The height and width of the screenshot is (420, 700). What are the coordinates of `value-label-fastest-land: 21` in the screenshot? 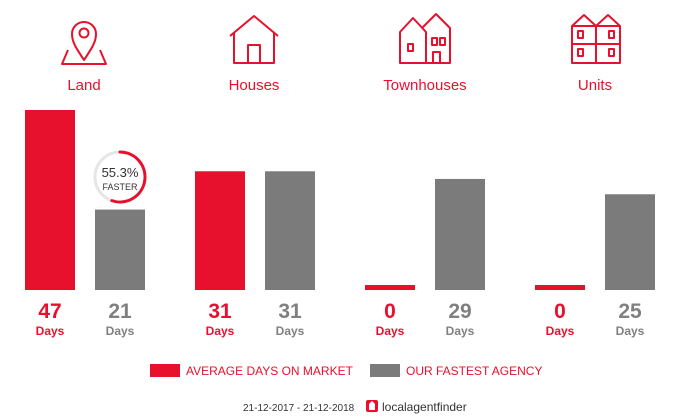 It's located at (120, 311).